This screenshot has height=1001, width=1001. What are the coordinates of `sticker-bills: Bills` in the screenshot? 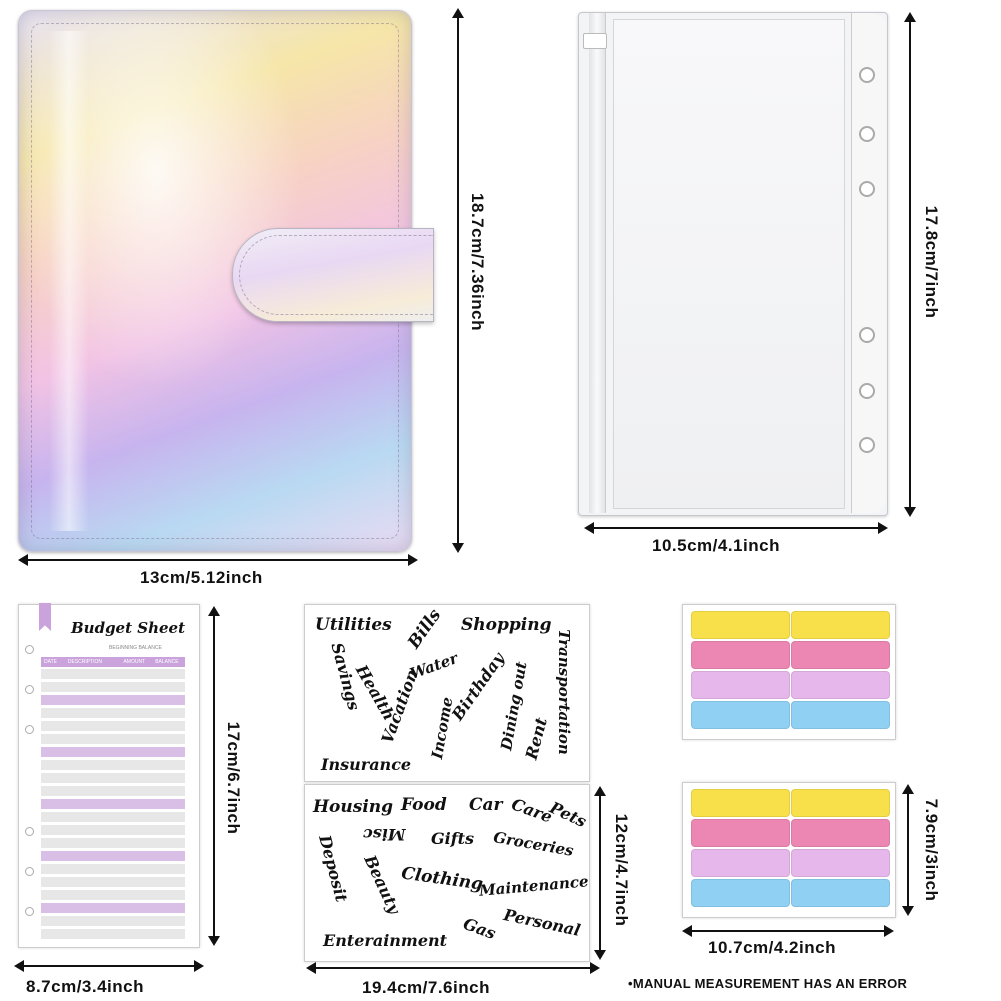 It's located at (425, 629).